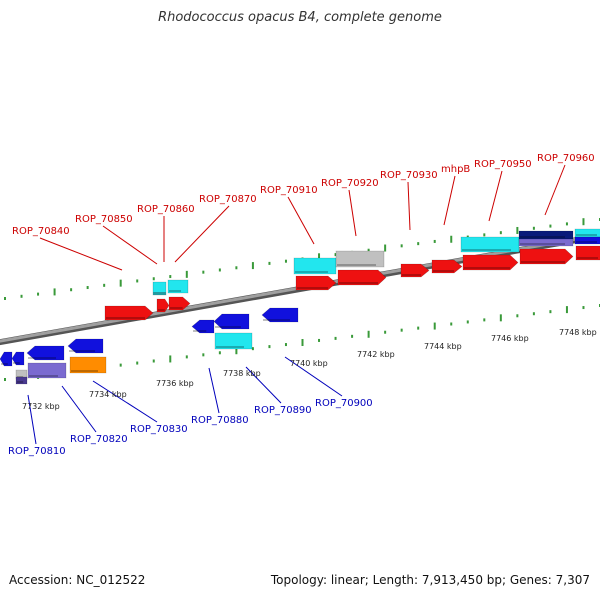  Describe the element at coordinates (376, 354) in the screenshot. I see `tick-label-7742: 7742 kbp` at that location.